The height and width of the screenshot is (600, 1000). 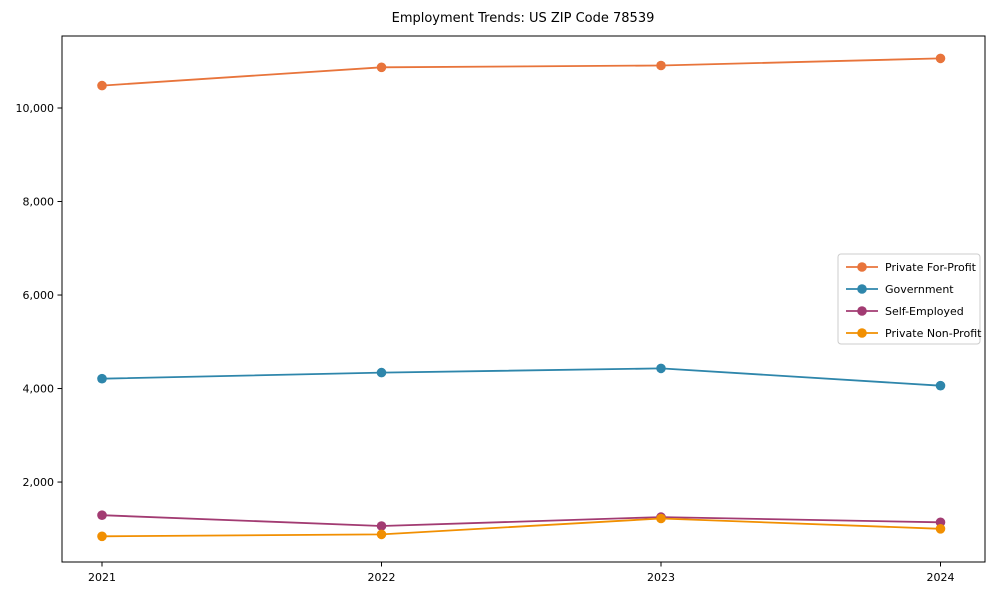 What do you see at coordinates (39, 295) in the screenshot?
I see `y-tick-label: 6,000` at bounding box center [39, 295].